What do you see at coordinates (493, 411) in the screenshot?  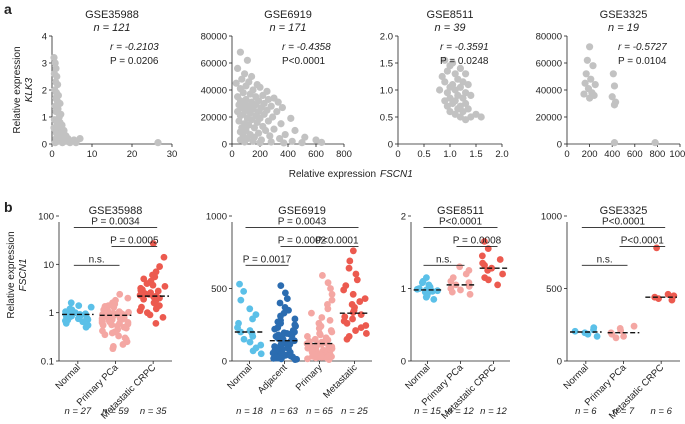 I see `group-n: n = 12` at bounding box center [493, 411].